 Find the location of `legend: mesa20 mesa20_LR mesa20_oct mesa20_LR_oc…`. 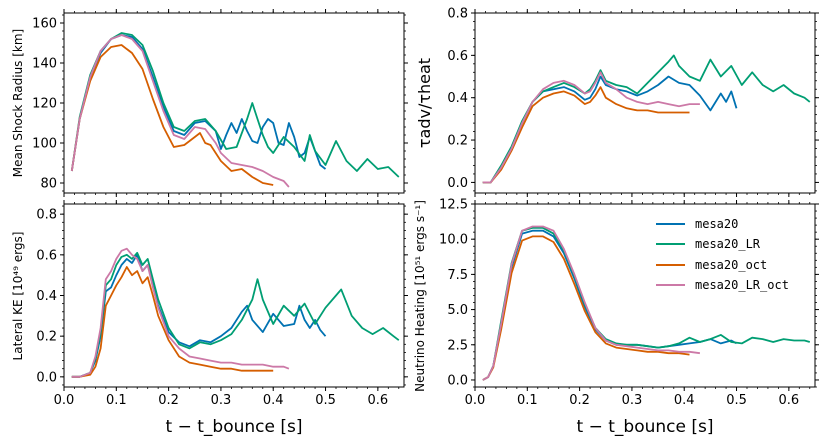

legend: mesa20 mesa20_LR mesa20_oct mesa20_LR_oc… is located at coordinates (722, 254).